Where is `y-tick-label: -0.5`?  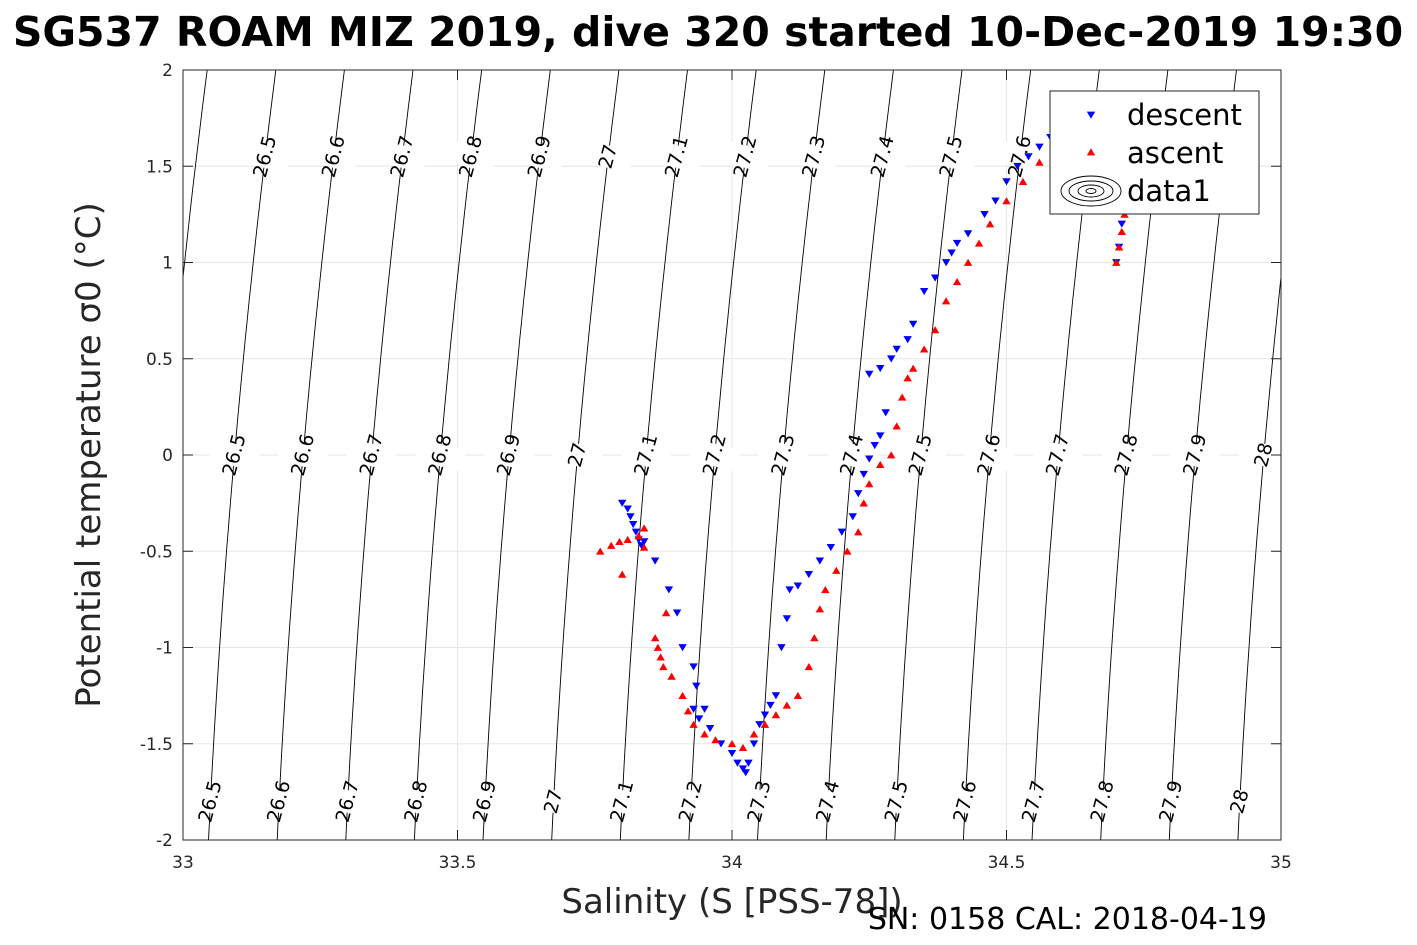 y-tick-label: -0.5 is located at coordinates (156, 552).